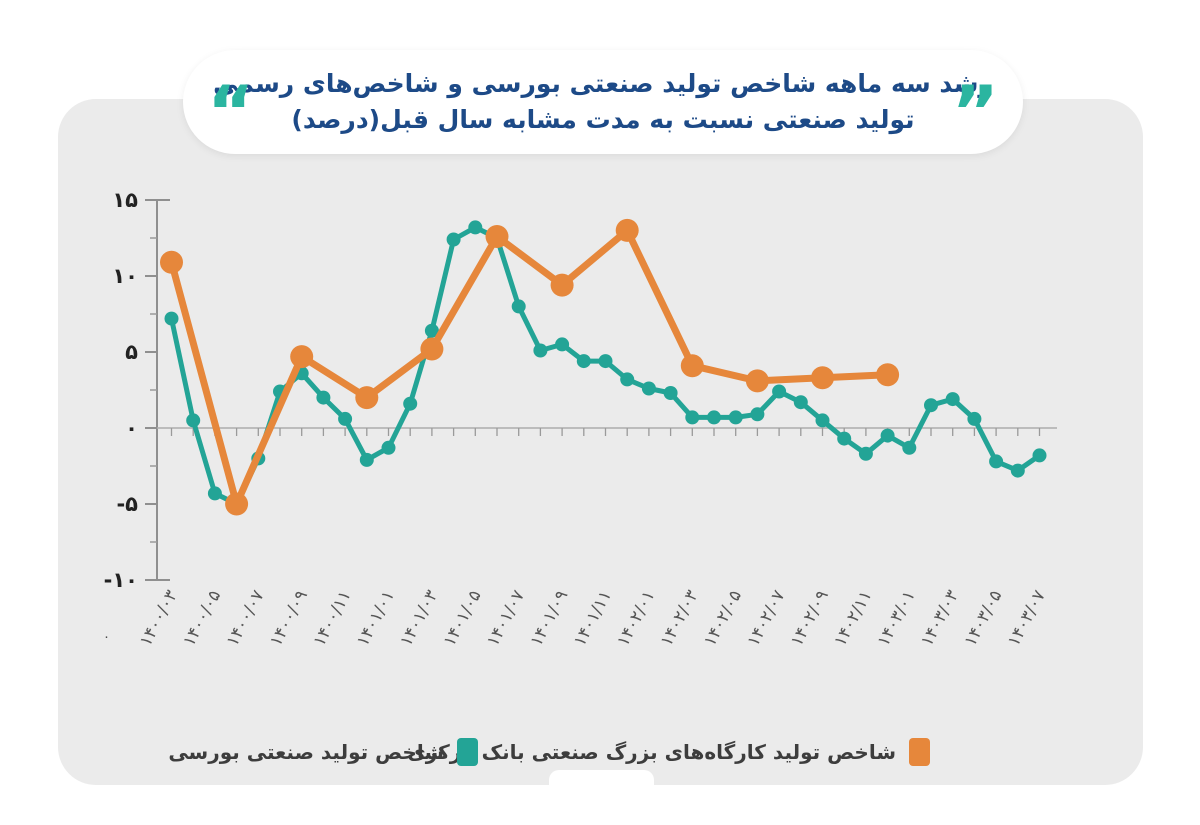 This screenshot has height=825, width=1200. I want to click on y-tick-label: ۵, so click(131, 352).